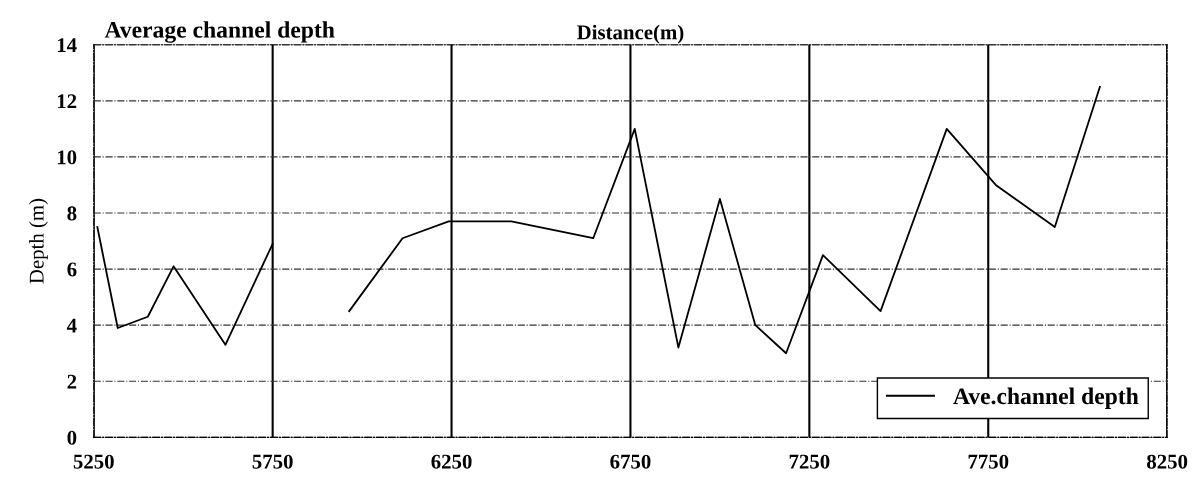  Describe the element at coordinates (38, 241) in the screenshot. I see `y-axis-title: Depth (m)` at that location.